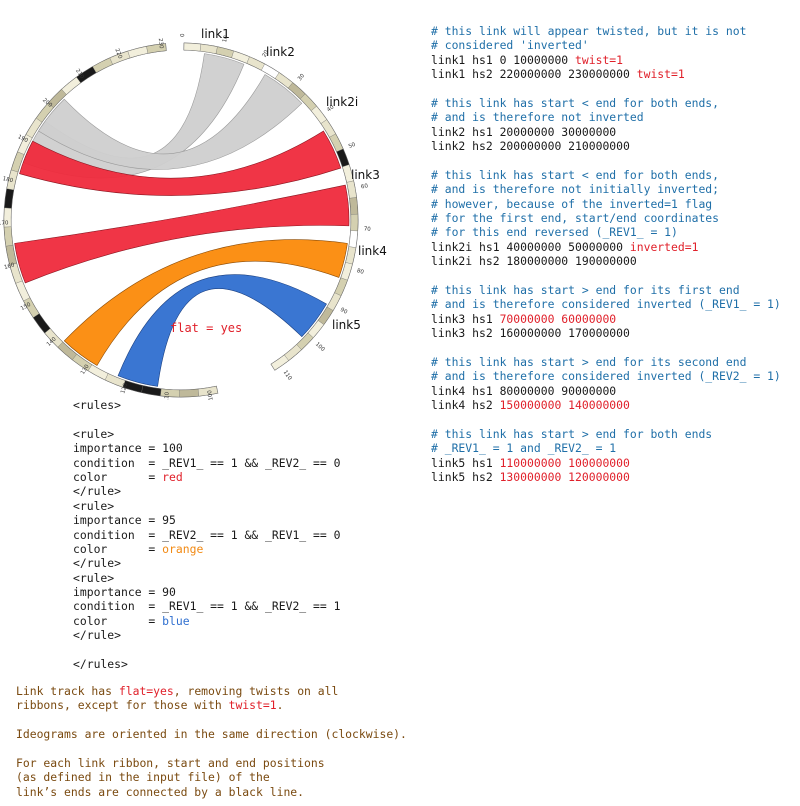 Image resolution: width=800 pixels, height=806 pixels. Describe the element at coordinates (465, 477) in the screenshot. I see `note-text: link5 hs2` at that location.